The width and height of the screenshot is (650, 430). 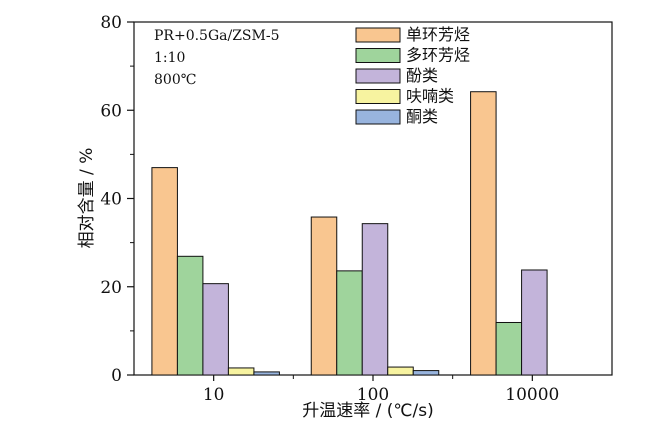 What do you see at coordinates (111, 200) in the screenshot?
I see `y-tick-label: 40` at bounding box center [111, 200].